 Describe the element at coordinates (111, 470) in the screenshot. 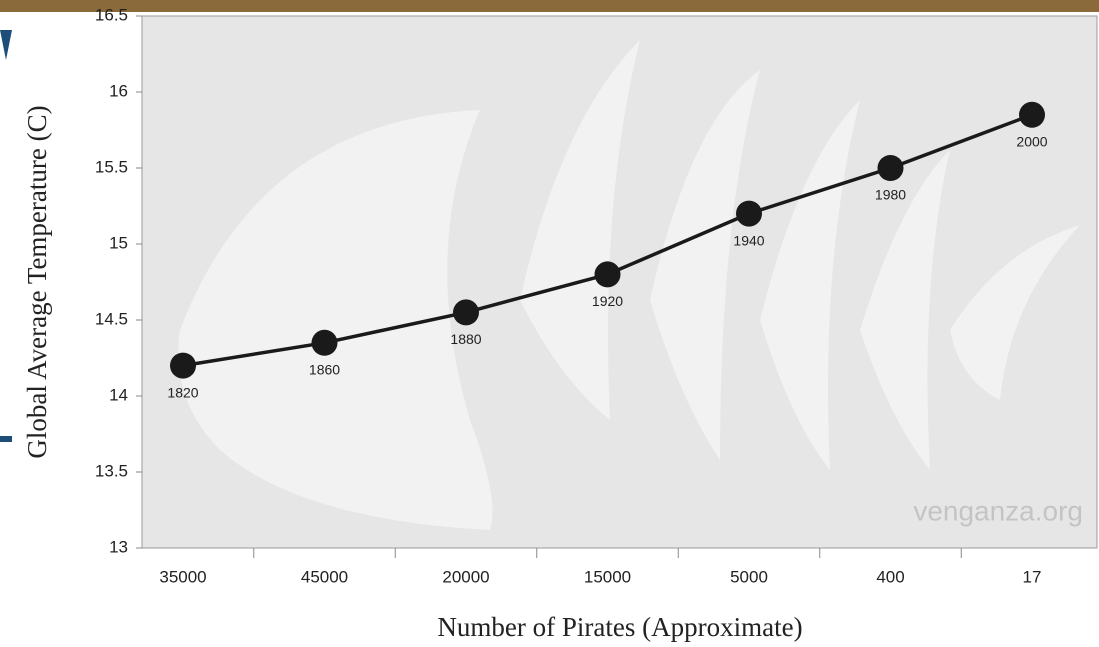

I see `y-tick-label: 13.5` at that location.